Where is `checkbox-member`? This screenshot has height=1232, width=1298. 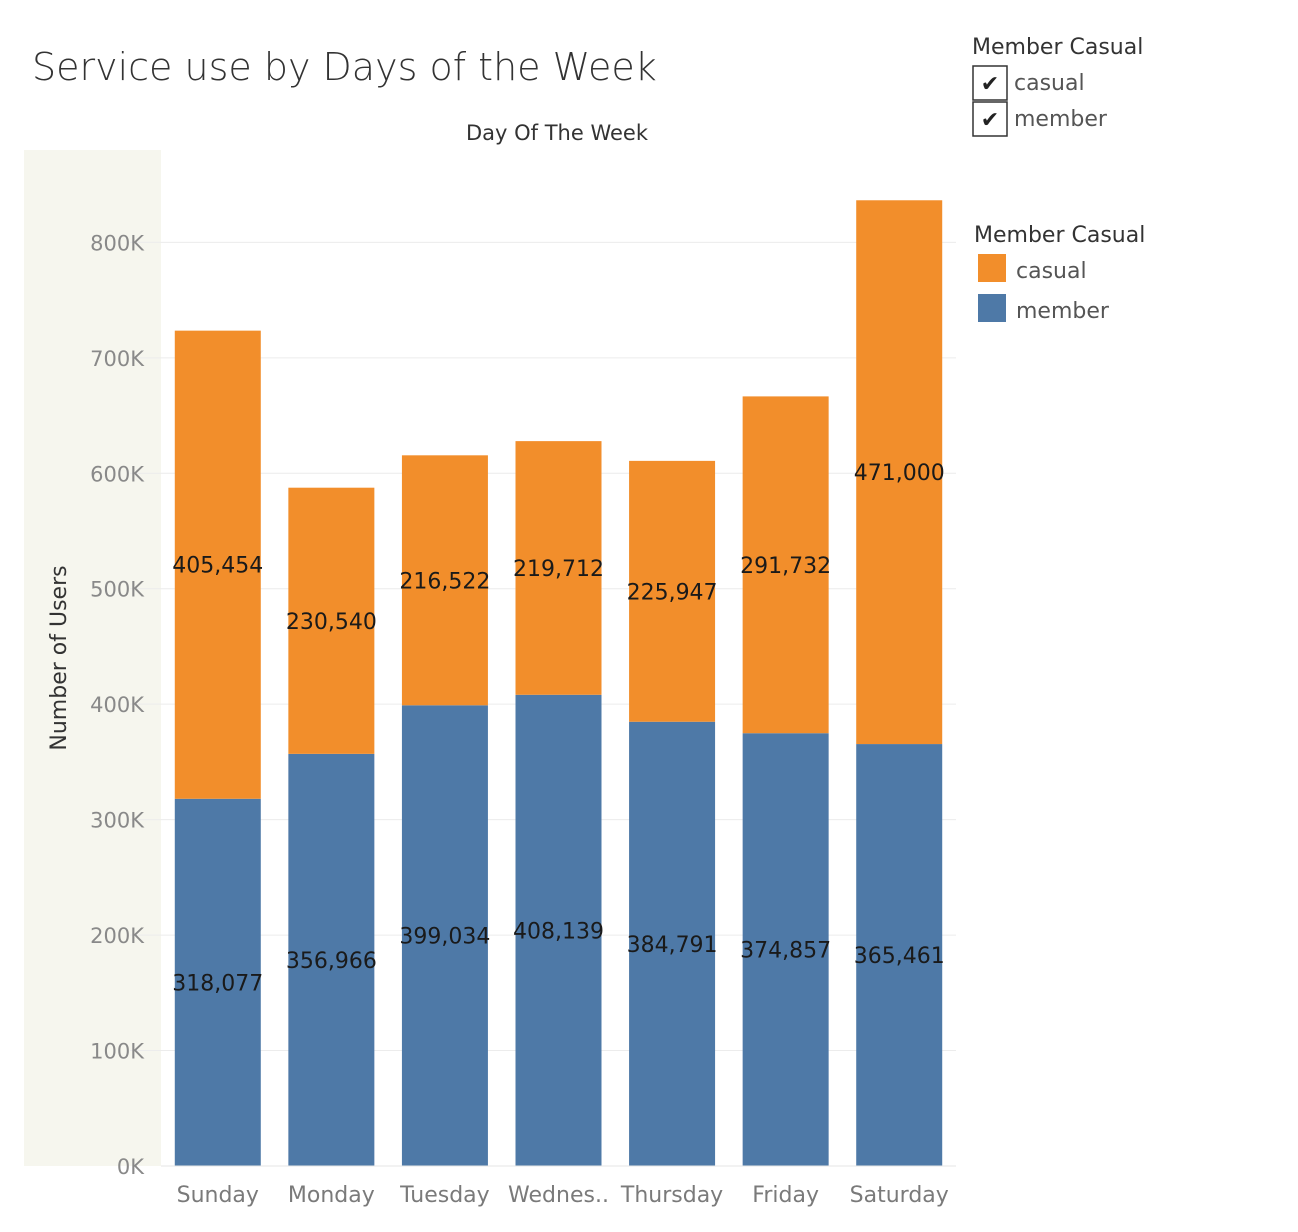
checkbox-member is located at coordinates (990, 119).